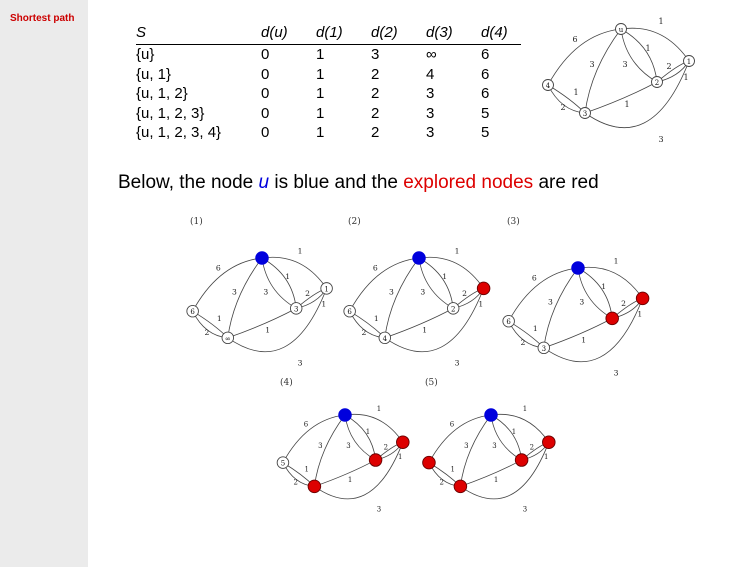 The width and height of the screenshot is (756, 567). What do you see at coordinates (501, 34) in the screenshot?
I see `table-header: d(4)` at bounding box center [501, 34].